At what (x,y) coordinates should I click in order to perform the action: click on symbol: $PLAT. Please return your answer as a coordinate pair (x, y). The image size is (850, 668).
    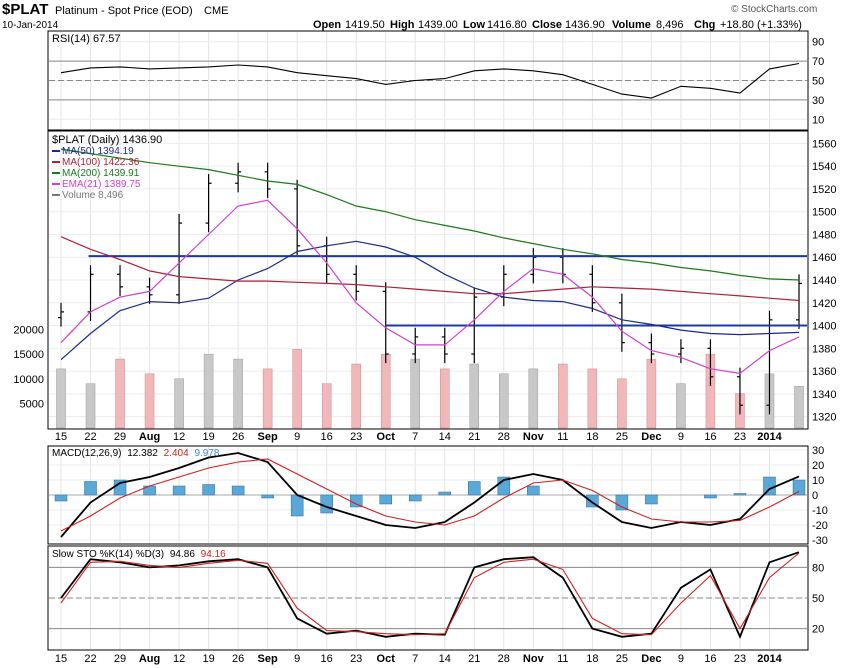
    Looking at the image, I should click on (25, 9).